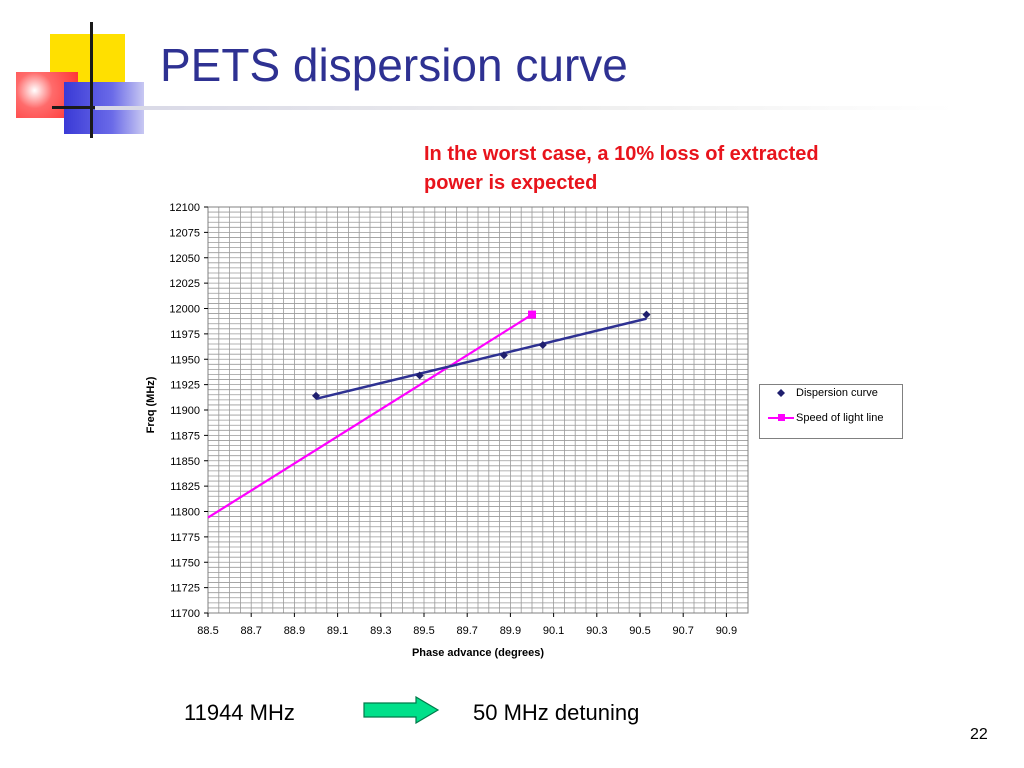  Describe the element at coordinates (294, 631) in the screenshot. I see `x-tick-label: 88.9` at that location.